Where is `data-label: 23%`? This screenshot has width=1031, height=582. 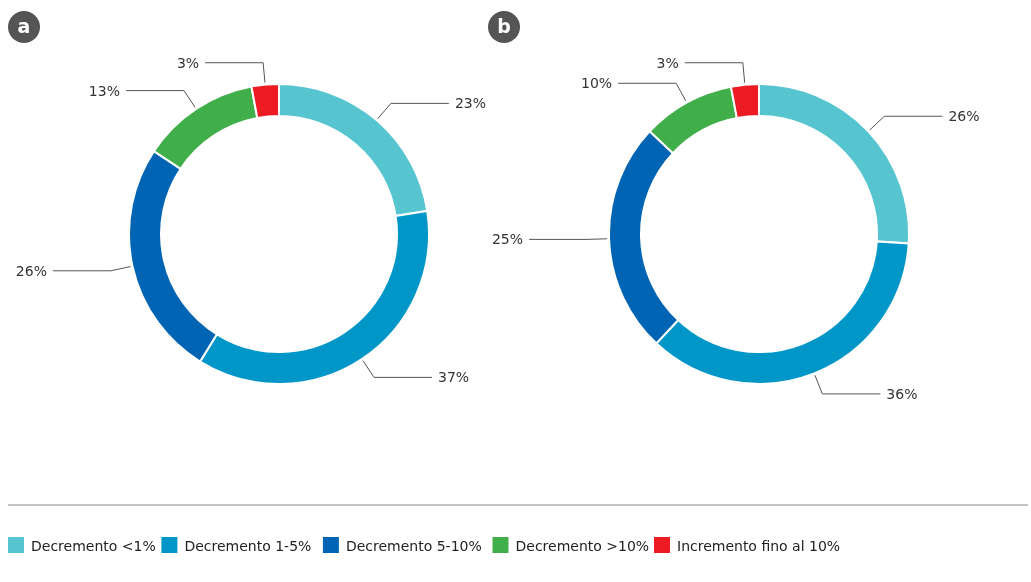 data-label: 23% is located at coordinates (470, 103).